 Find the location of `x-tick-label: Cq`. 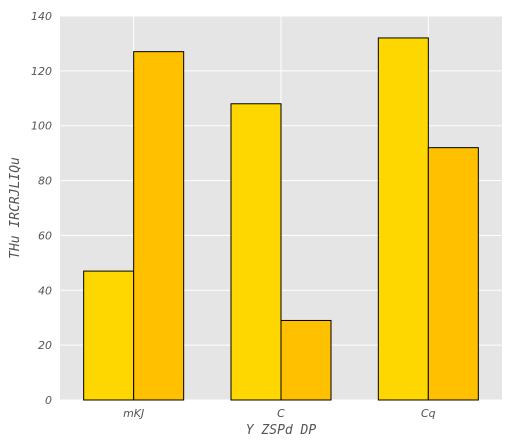

x-tick-label: Cq is located at coordinates (428, 413).